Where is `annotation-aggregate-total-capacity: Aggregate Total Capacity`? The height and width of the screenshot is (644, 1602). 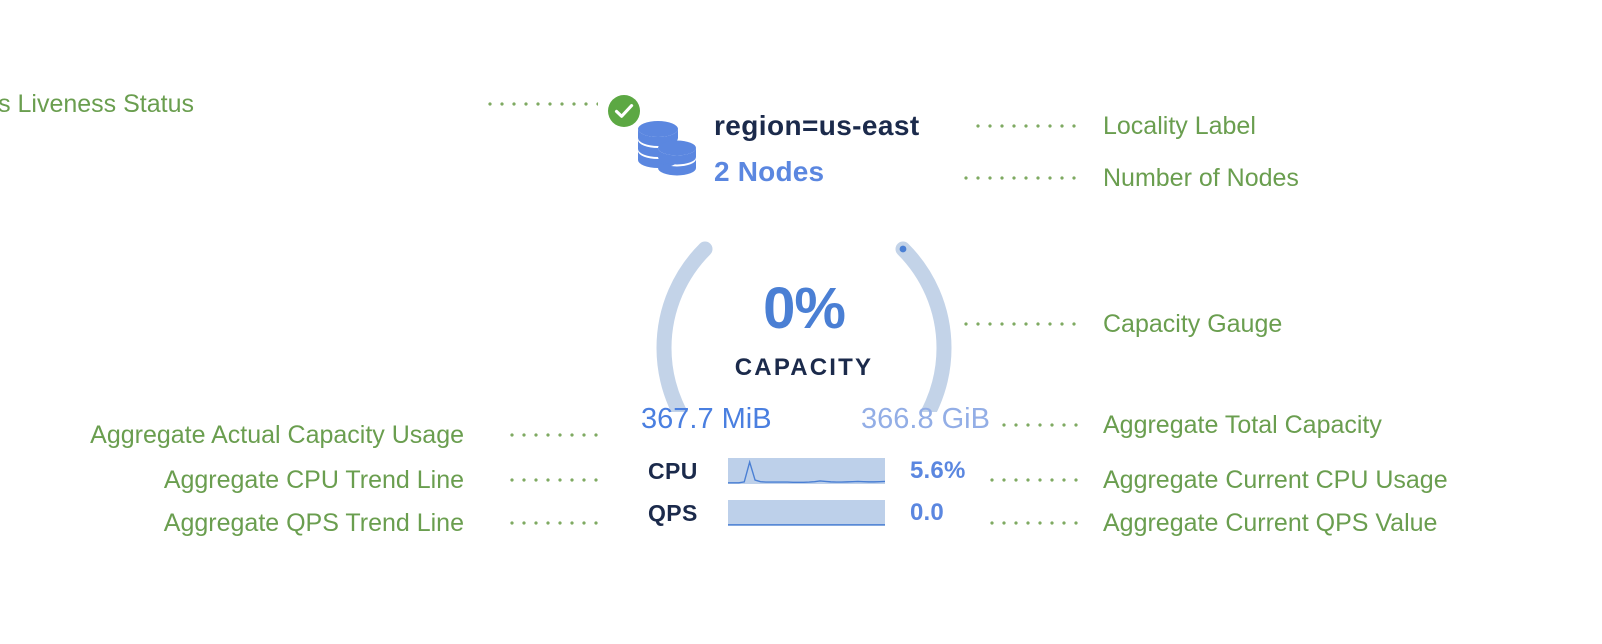
annotation-aggregate-total-capacity: Aggregate Total Capacity is located at coordinates (1242, 425).